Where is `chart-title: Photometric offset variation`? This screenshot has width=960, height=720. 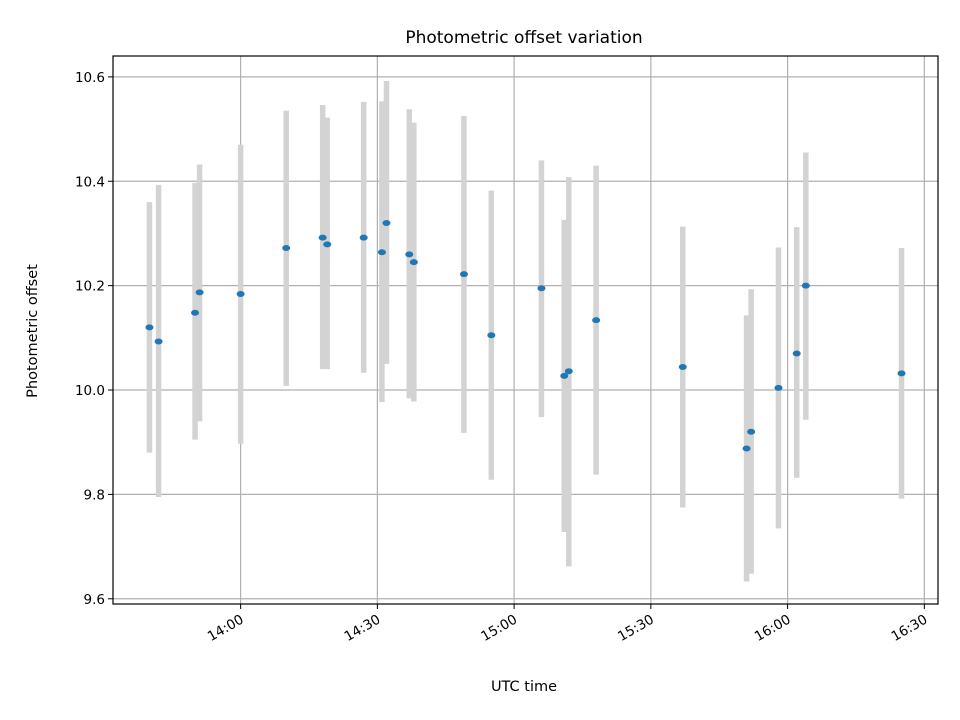 chart-title: Photometric offset variation is located at coordinates (523, 38).